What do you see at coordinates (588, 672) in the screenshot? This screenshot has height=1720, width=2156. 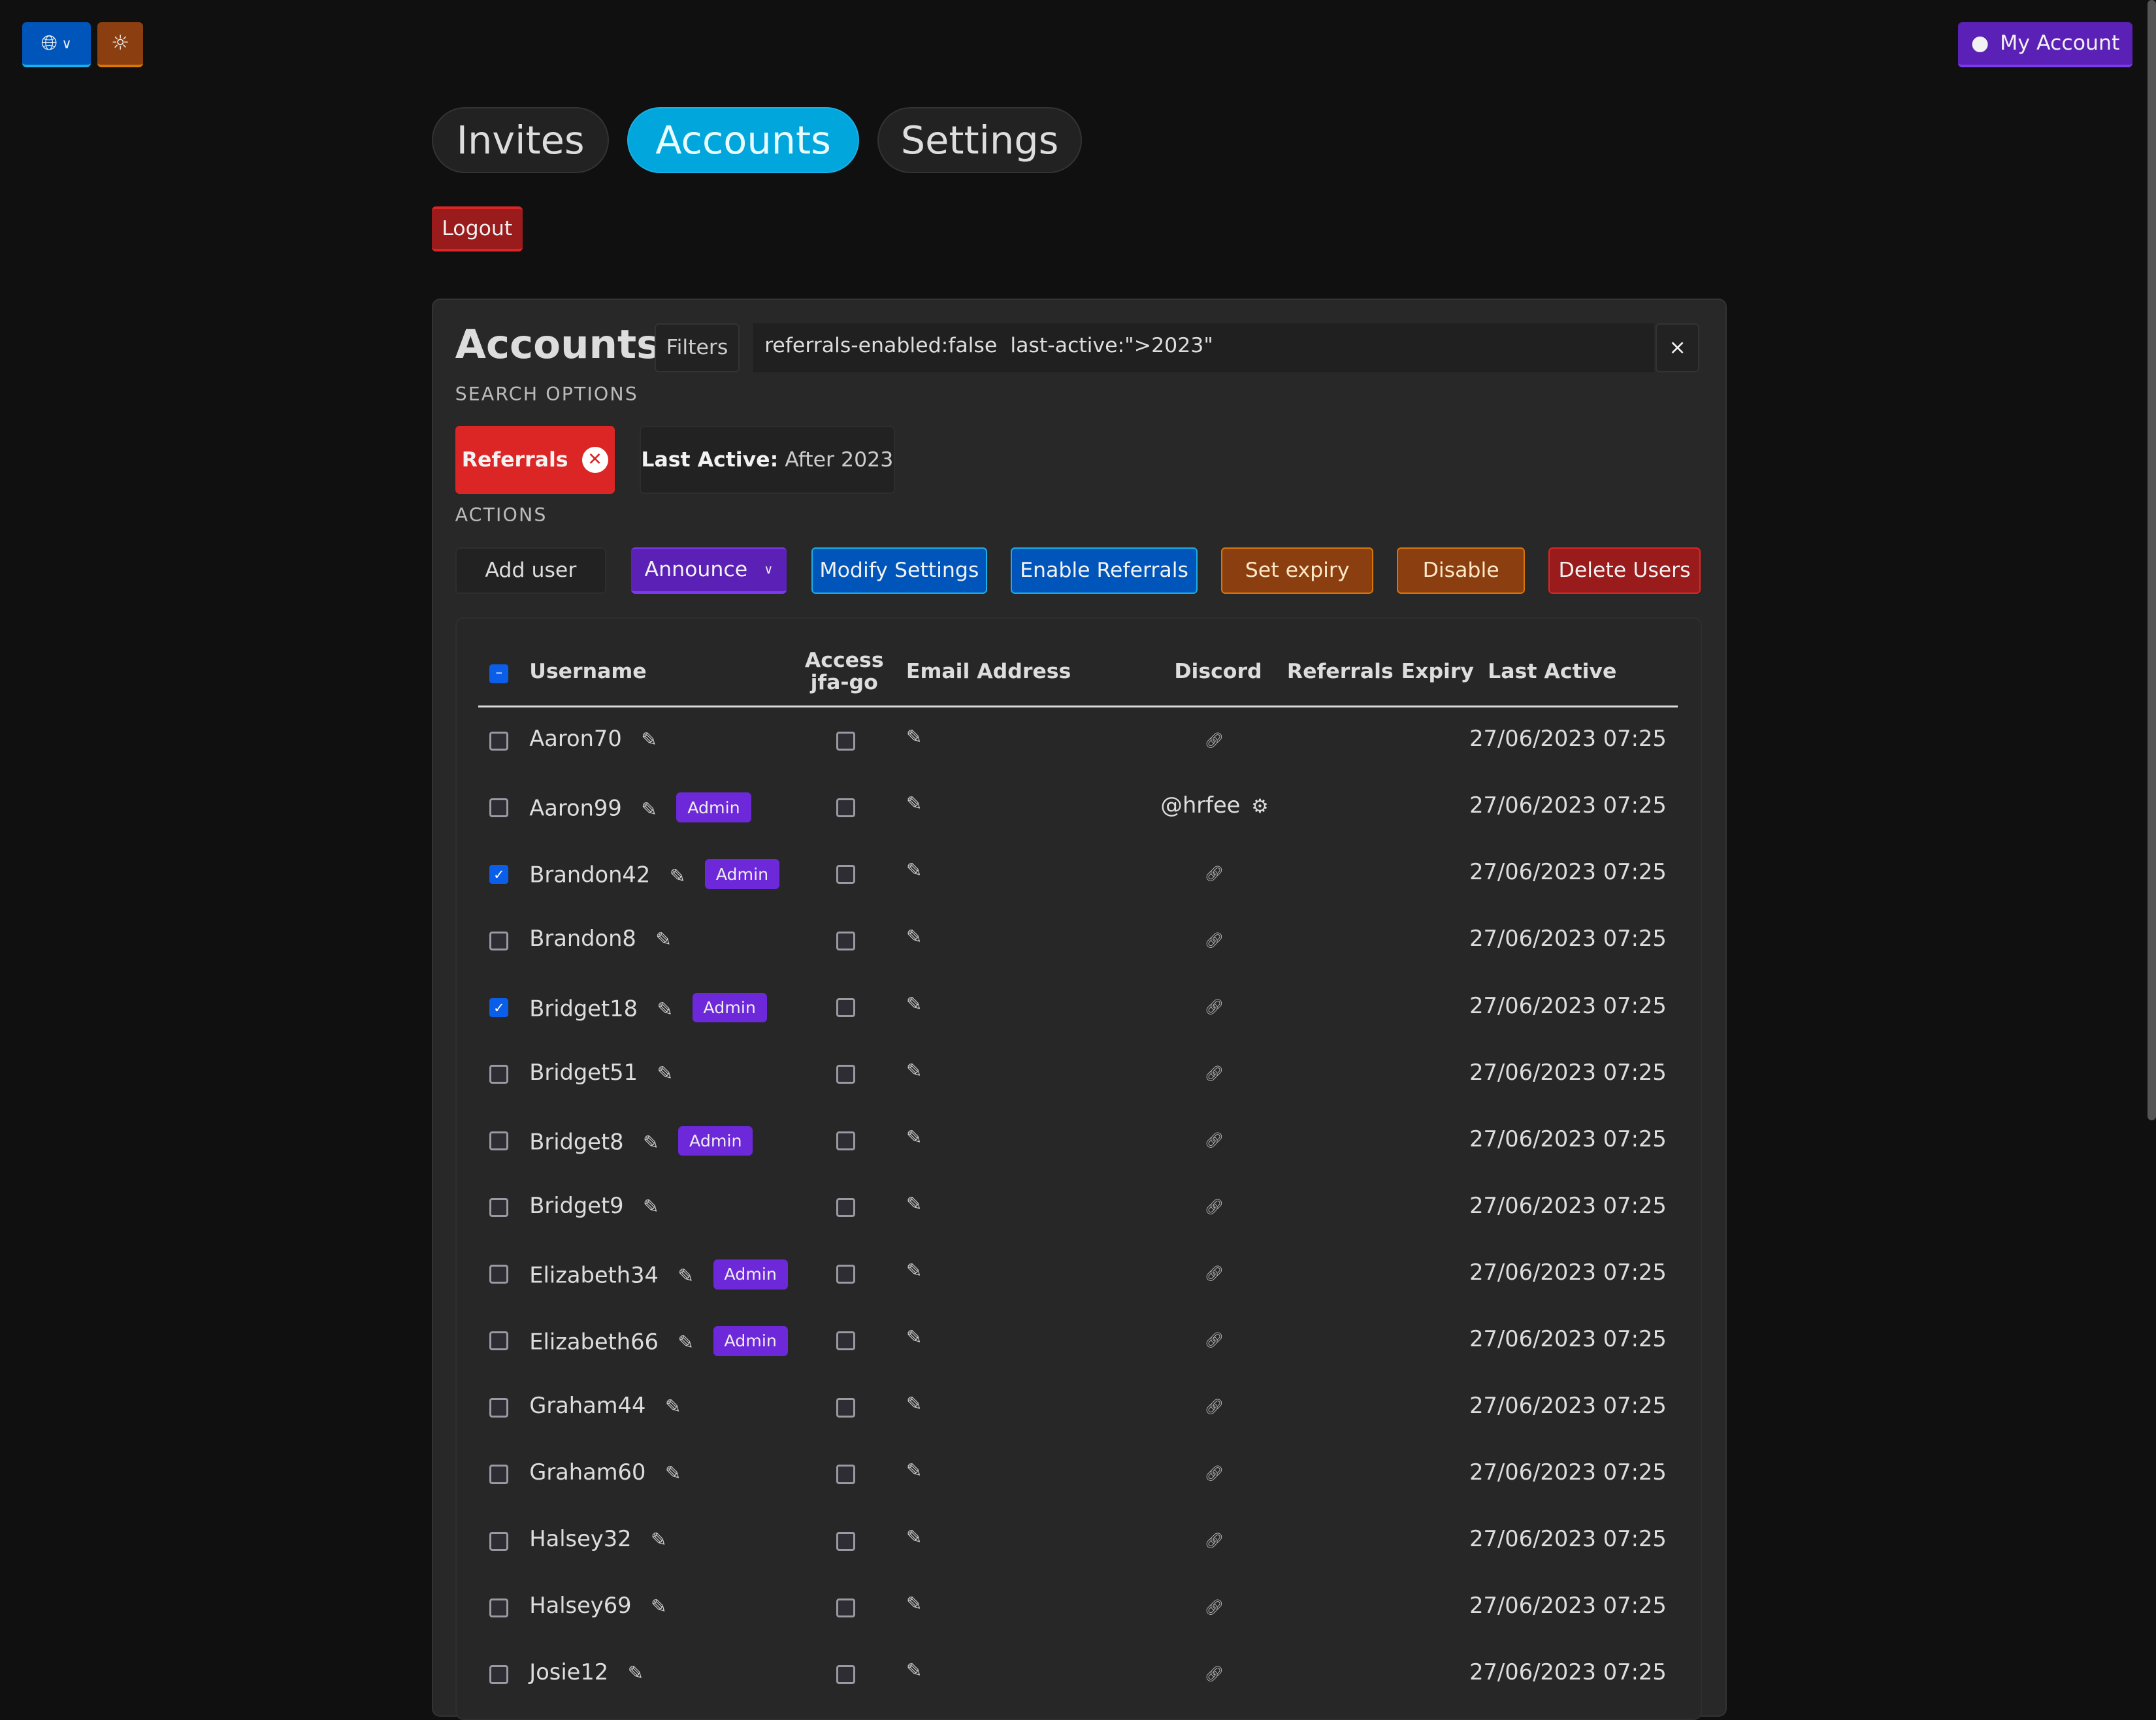 I see `header-username: Username` at bounding box center [588, 672].